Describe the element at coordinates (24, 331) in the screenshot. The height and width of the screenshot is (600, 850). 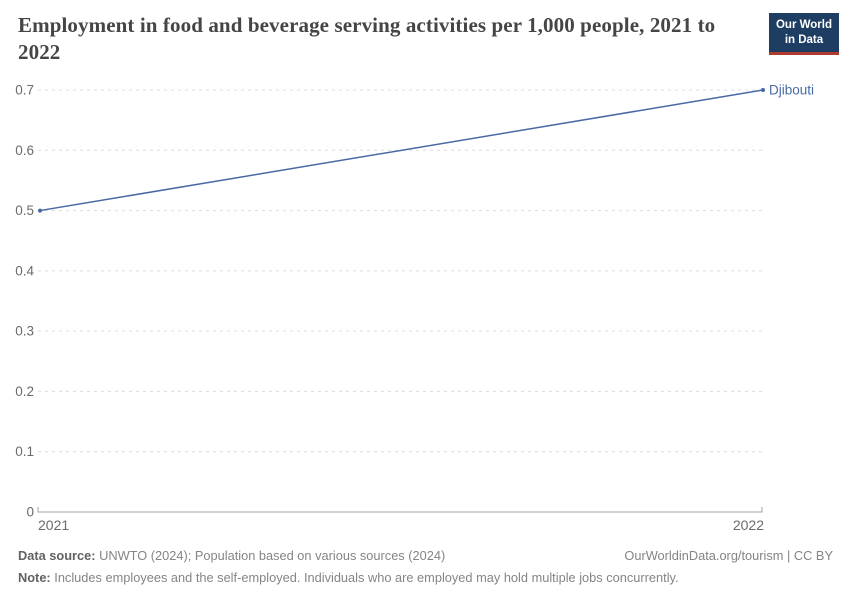
I see `y-tick-label: 0.3` at that location.